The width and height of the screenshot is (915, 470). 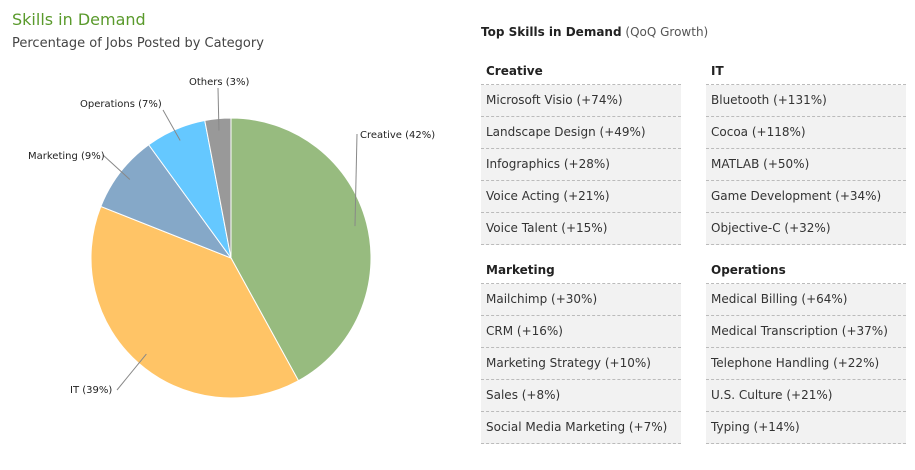 I want to click on slice-label-marketing: Marketing (9%), so click(x=66, y=156).